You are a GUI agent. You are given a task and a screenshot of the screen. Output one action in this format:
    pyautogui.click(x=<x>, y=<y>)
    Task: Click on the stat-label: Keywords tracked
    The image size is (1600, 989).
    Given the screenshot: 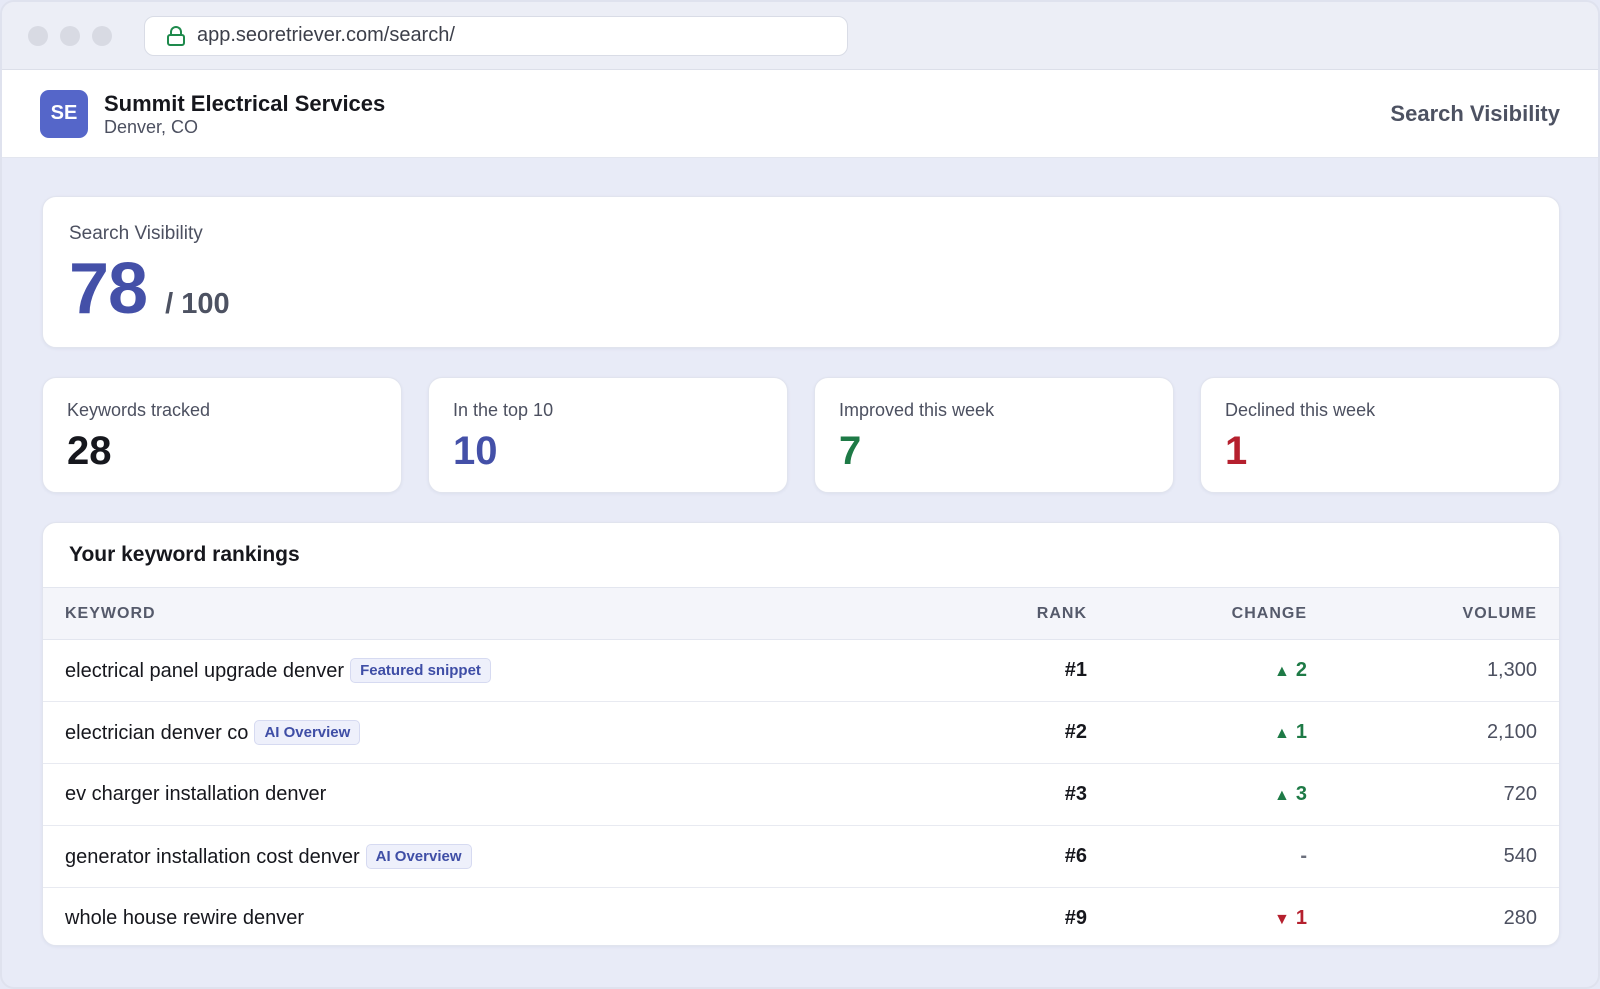 What is the action you would take?
    pyautogui.click(x=139, y=410)
    